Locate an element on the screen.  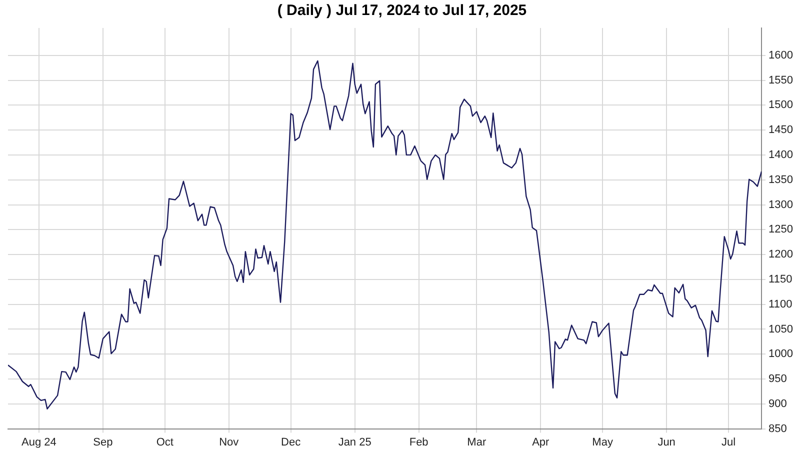
y-tick-label: 1500 is located at coordinates (781, 105).